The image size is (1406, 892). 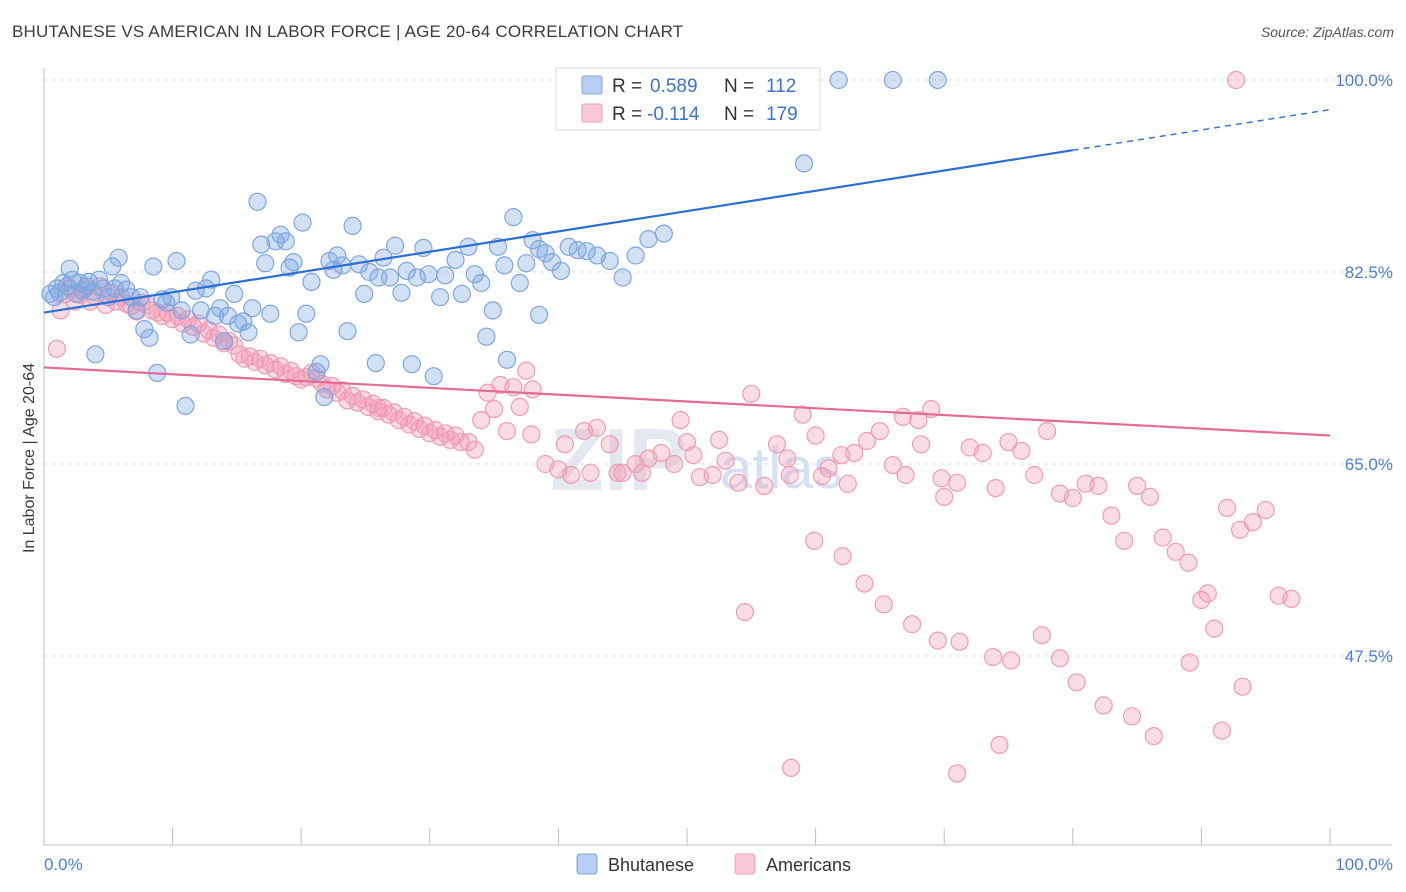 What do you see at coordinates (1369, 656) in the screenshot?
I see `y-tick-label: 47.5%` at bounding box center [1369, 656].